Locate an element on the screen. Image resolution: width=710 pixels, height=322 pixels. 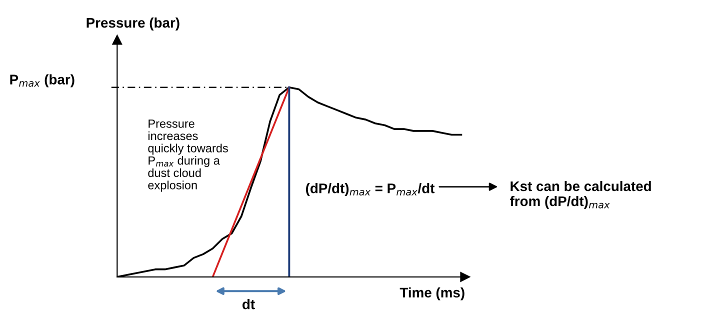
annotation: (dP/dt)$_{max}$ = P$_{max}$/dt is located at coordinates (370, 189).